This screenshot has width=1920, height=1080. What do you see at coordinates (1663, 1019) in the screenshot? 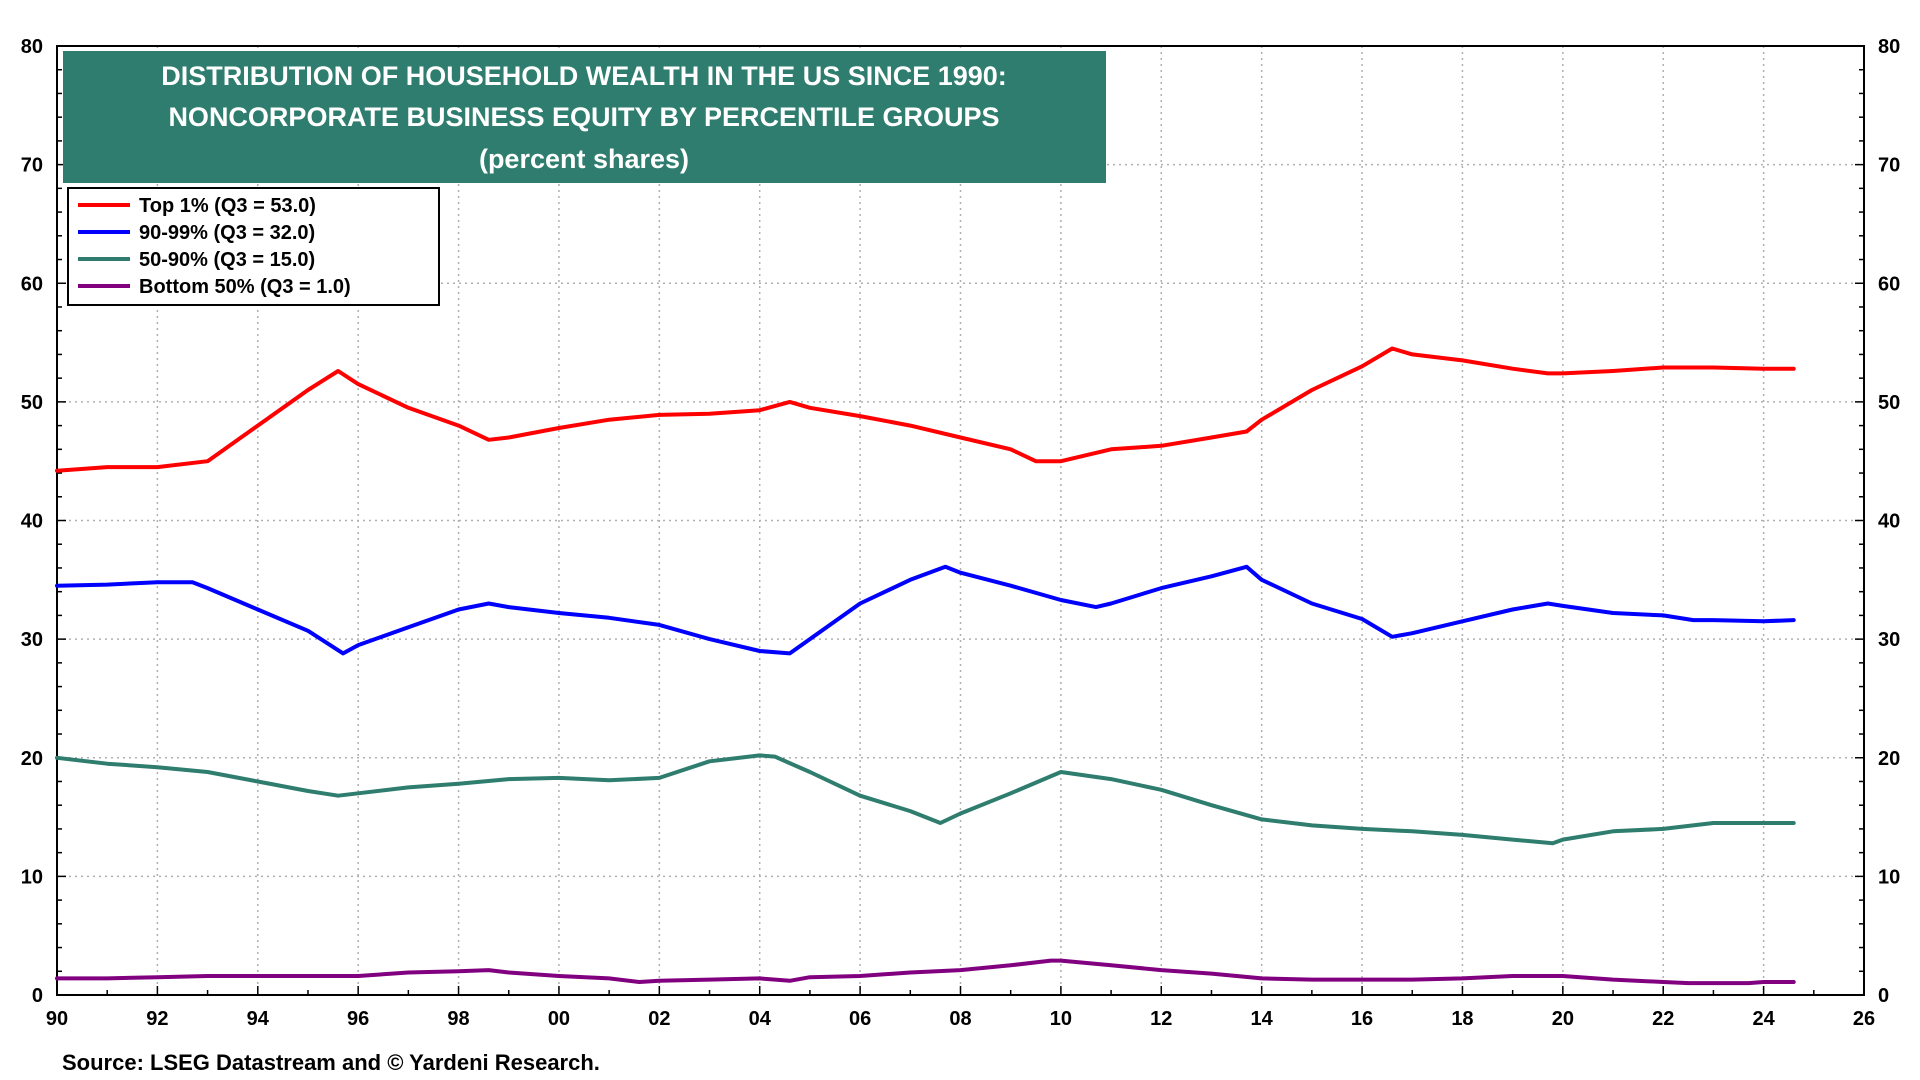
I see `x-tick-label: 22` at bounding box center [1663, 1019].